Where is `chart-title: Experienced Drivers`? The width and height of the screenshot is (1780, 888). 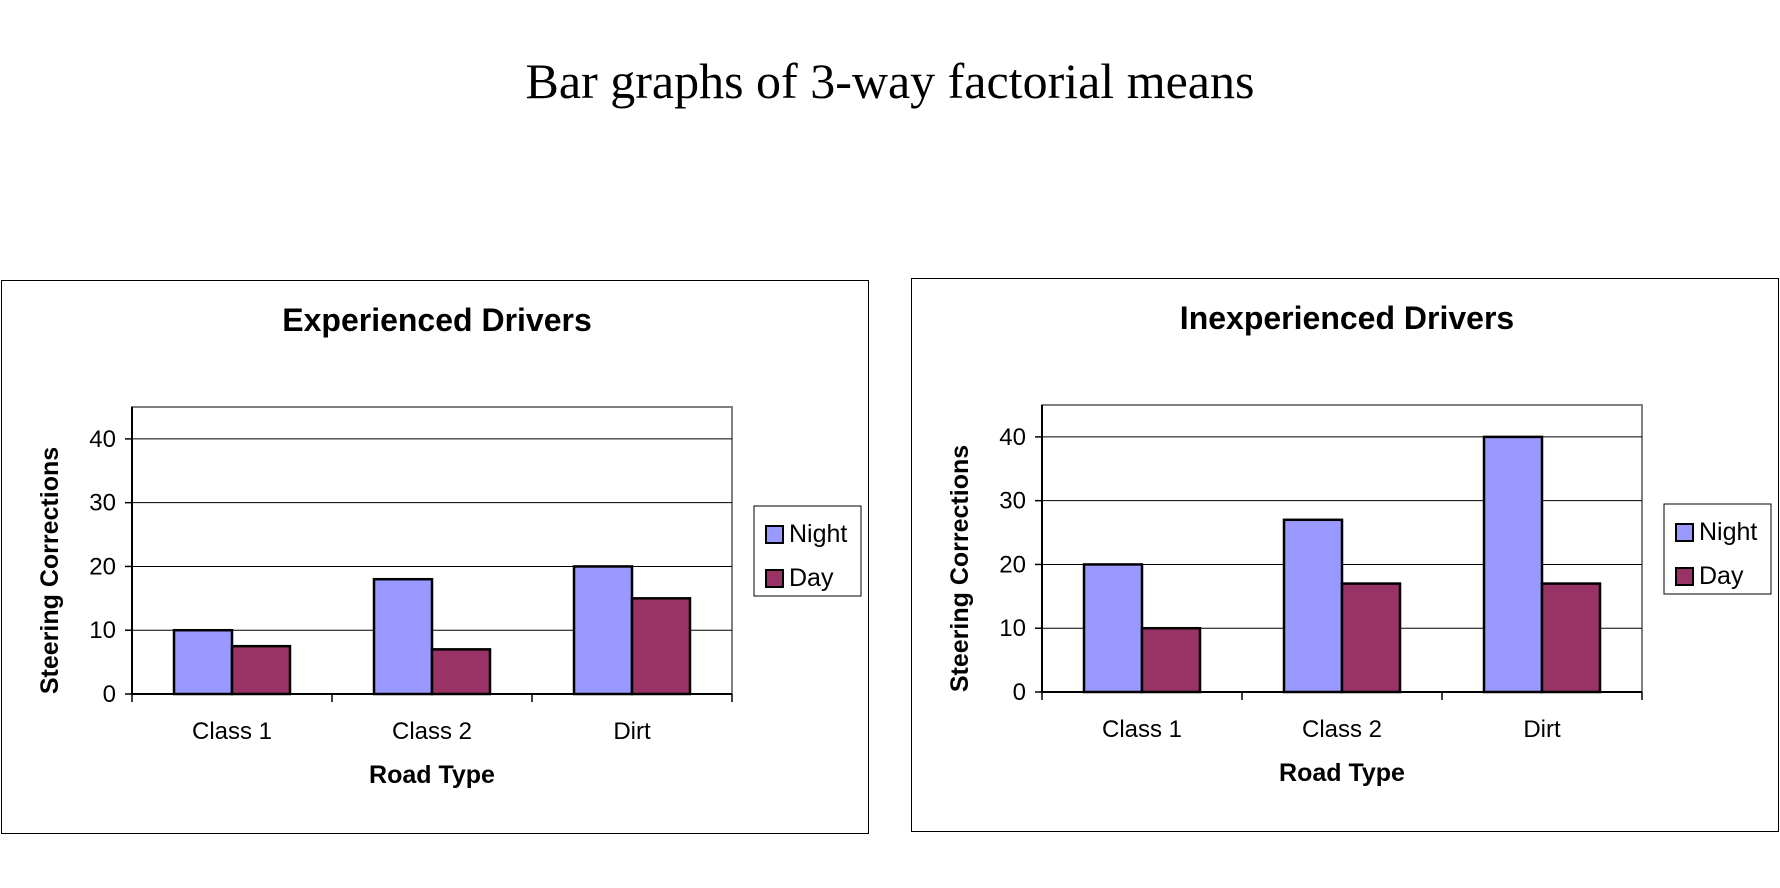 chart-title: Experienced Drivers is located at coordinates (437, 320).